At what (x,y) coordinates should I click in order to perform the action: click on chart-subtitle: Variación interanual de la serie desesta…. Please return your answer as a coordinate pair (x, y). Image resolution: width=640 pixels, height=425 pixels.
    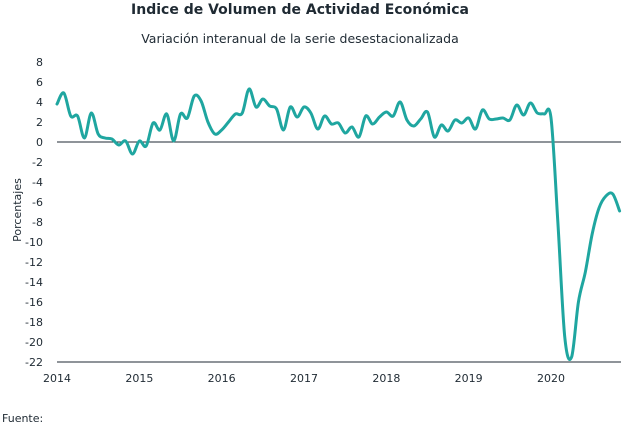
    Looking at the image, I should click on (300, 38).